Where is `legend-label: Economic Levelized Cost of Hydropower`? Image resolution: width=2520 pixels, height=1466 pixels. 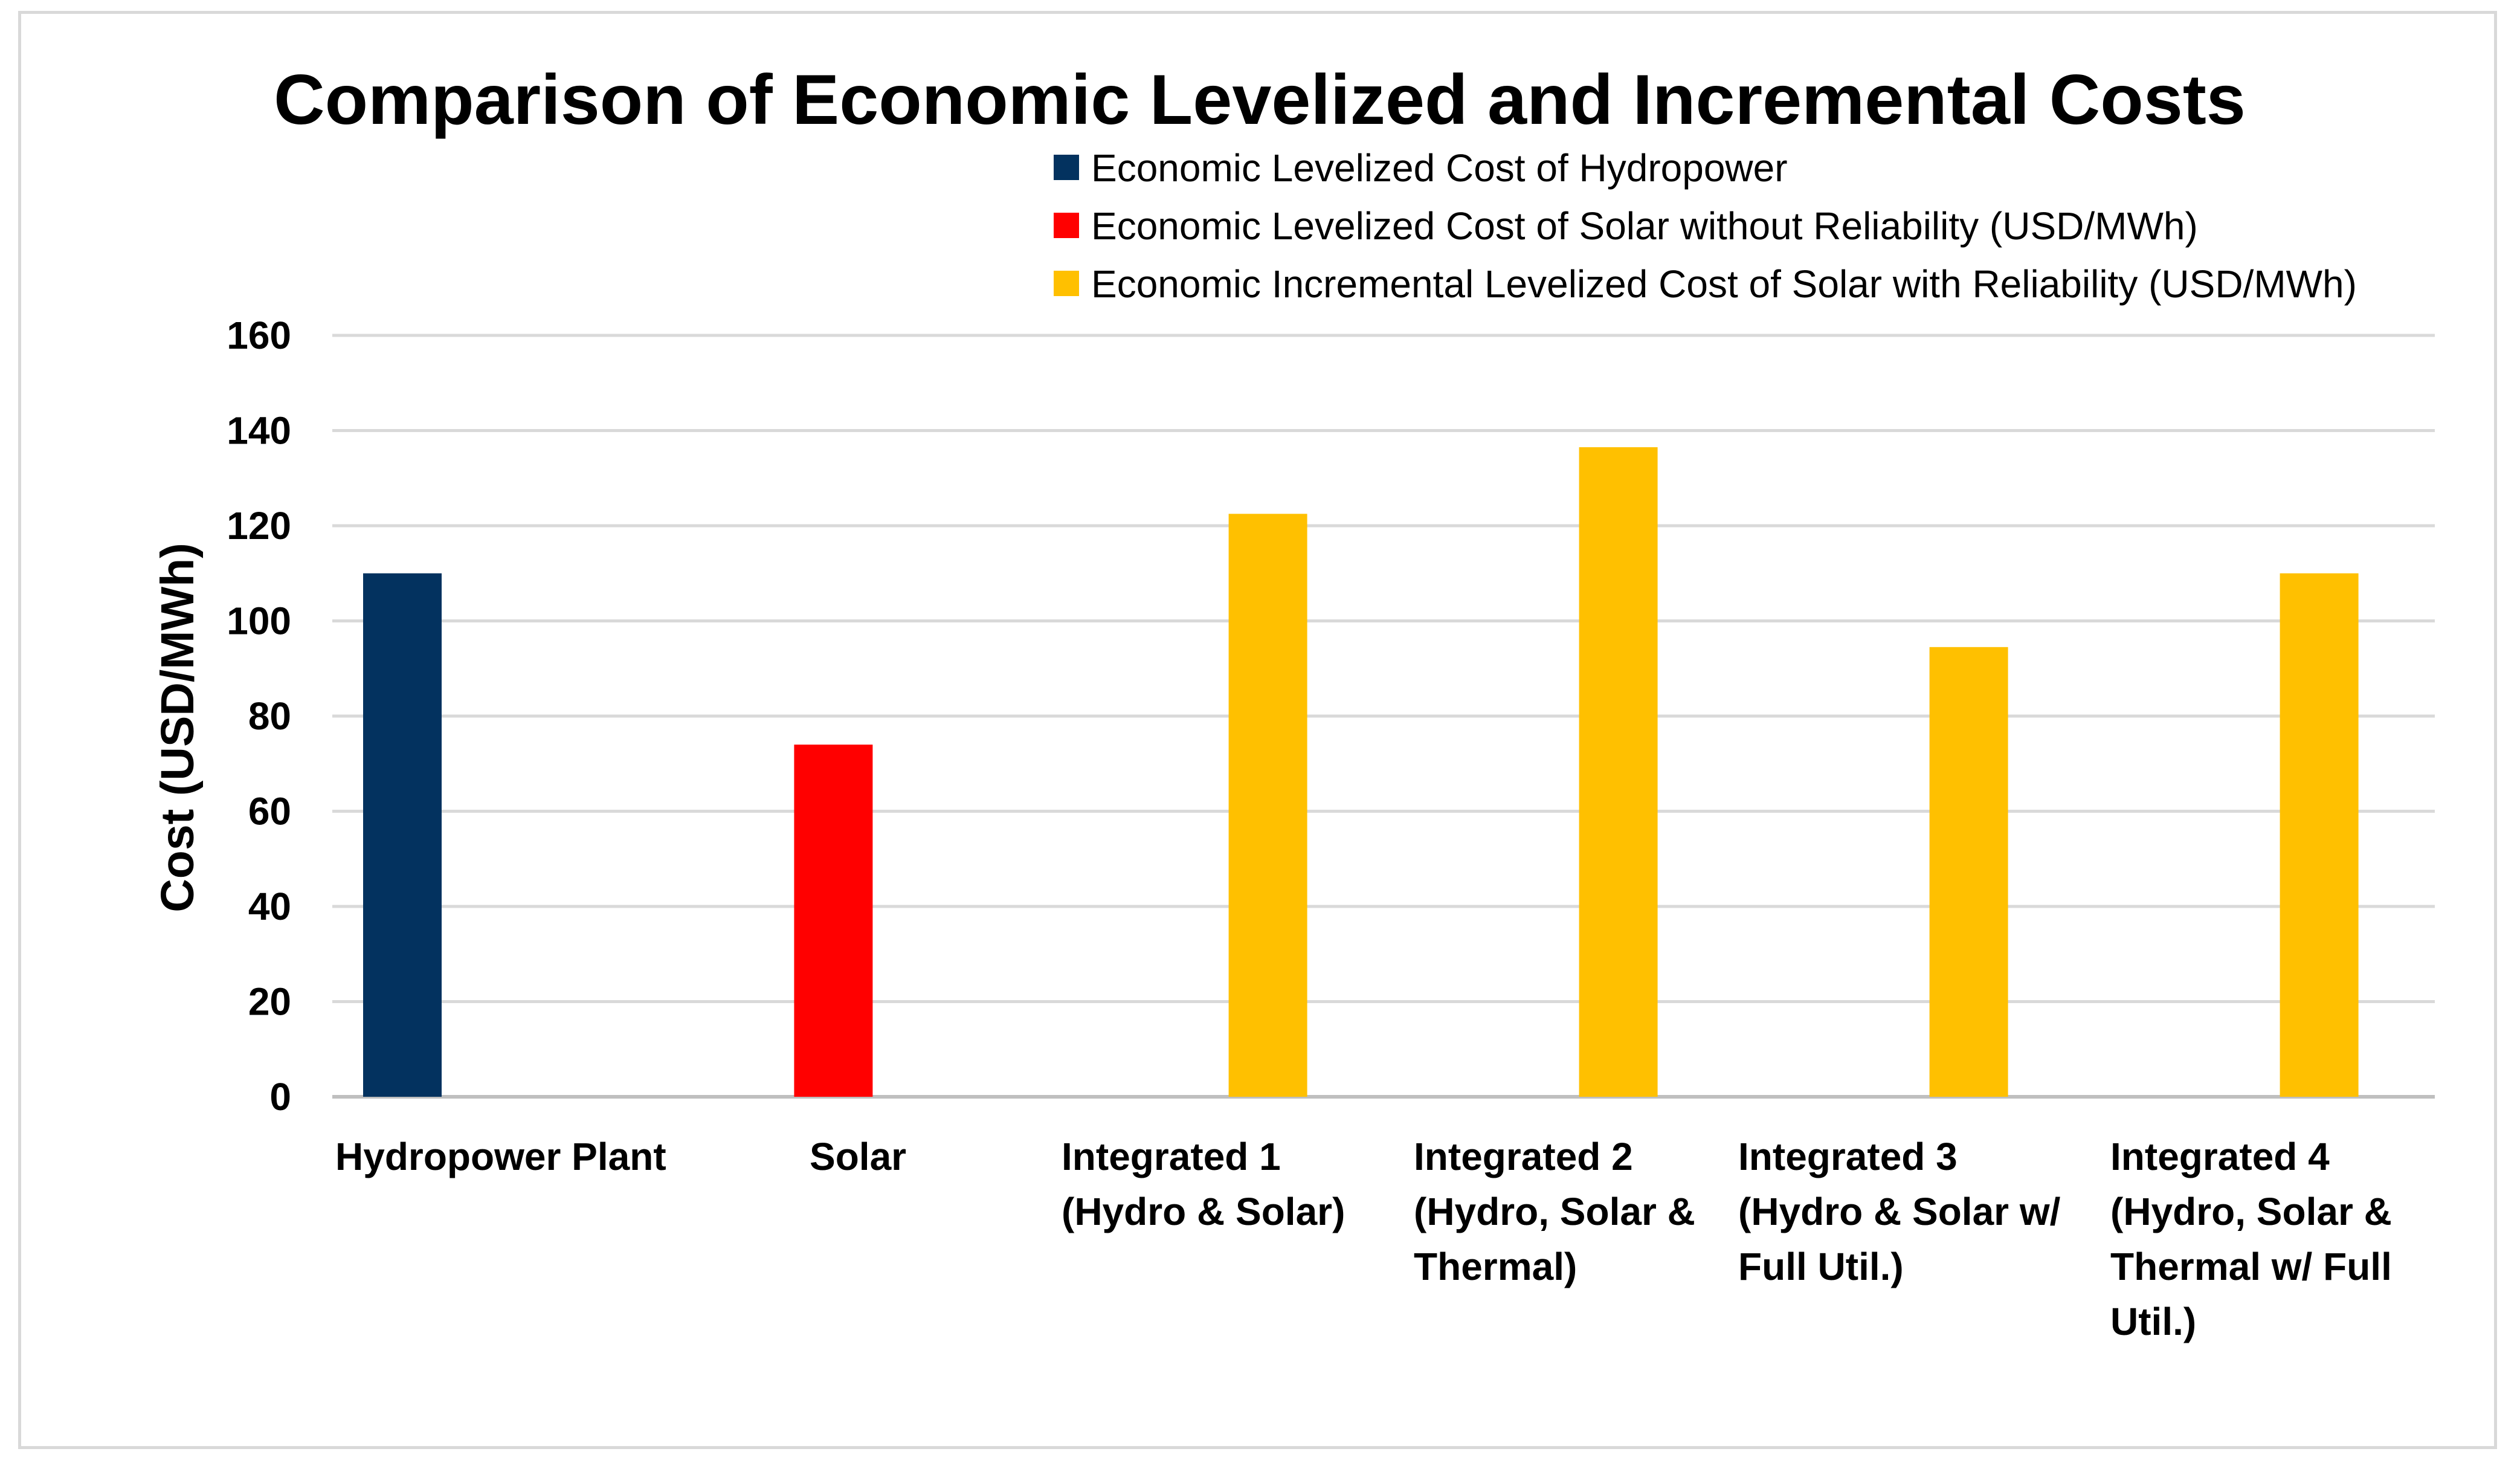
legend-label: Economic Levelized Cost of Hydropower is located at coordinates (1439, 168).